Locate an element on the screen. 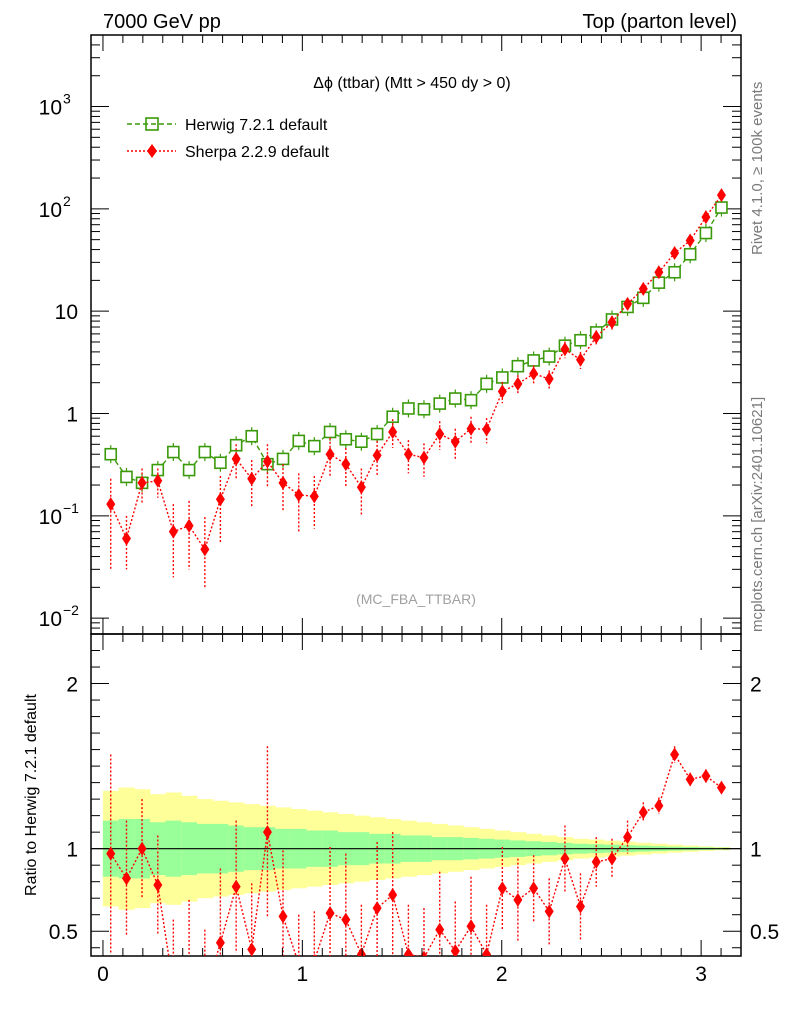 The image size is (786, 1024). legend-herwig-label: Herwig 7.2.1 default is located at coordinates (256, 125).